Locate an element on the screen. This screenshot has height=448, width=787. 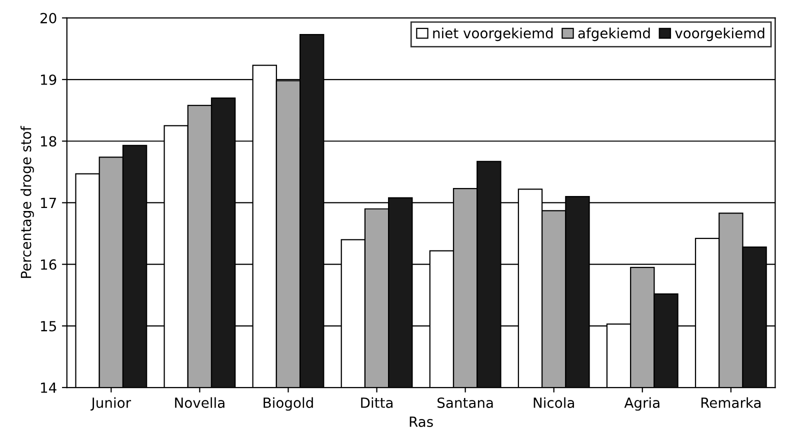
y-axis-title: Percentage droge stof is located at coordinates (27, 202).